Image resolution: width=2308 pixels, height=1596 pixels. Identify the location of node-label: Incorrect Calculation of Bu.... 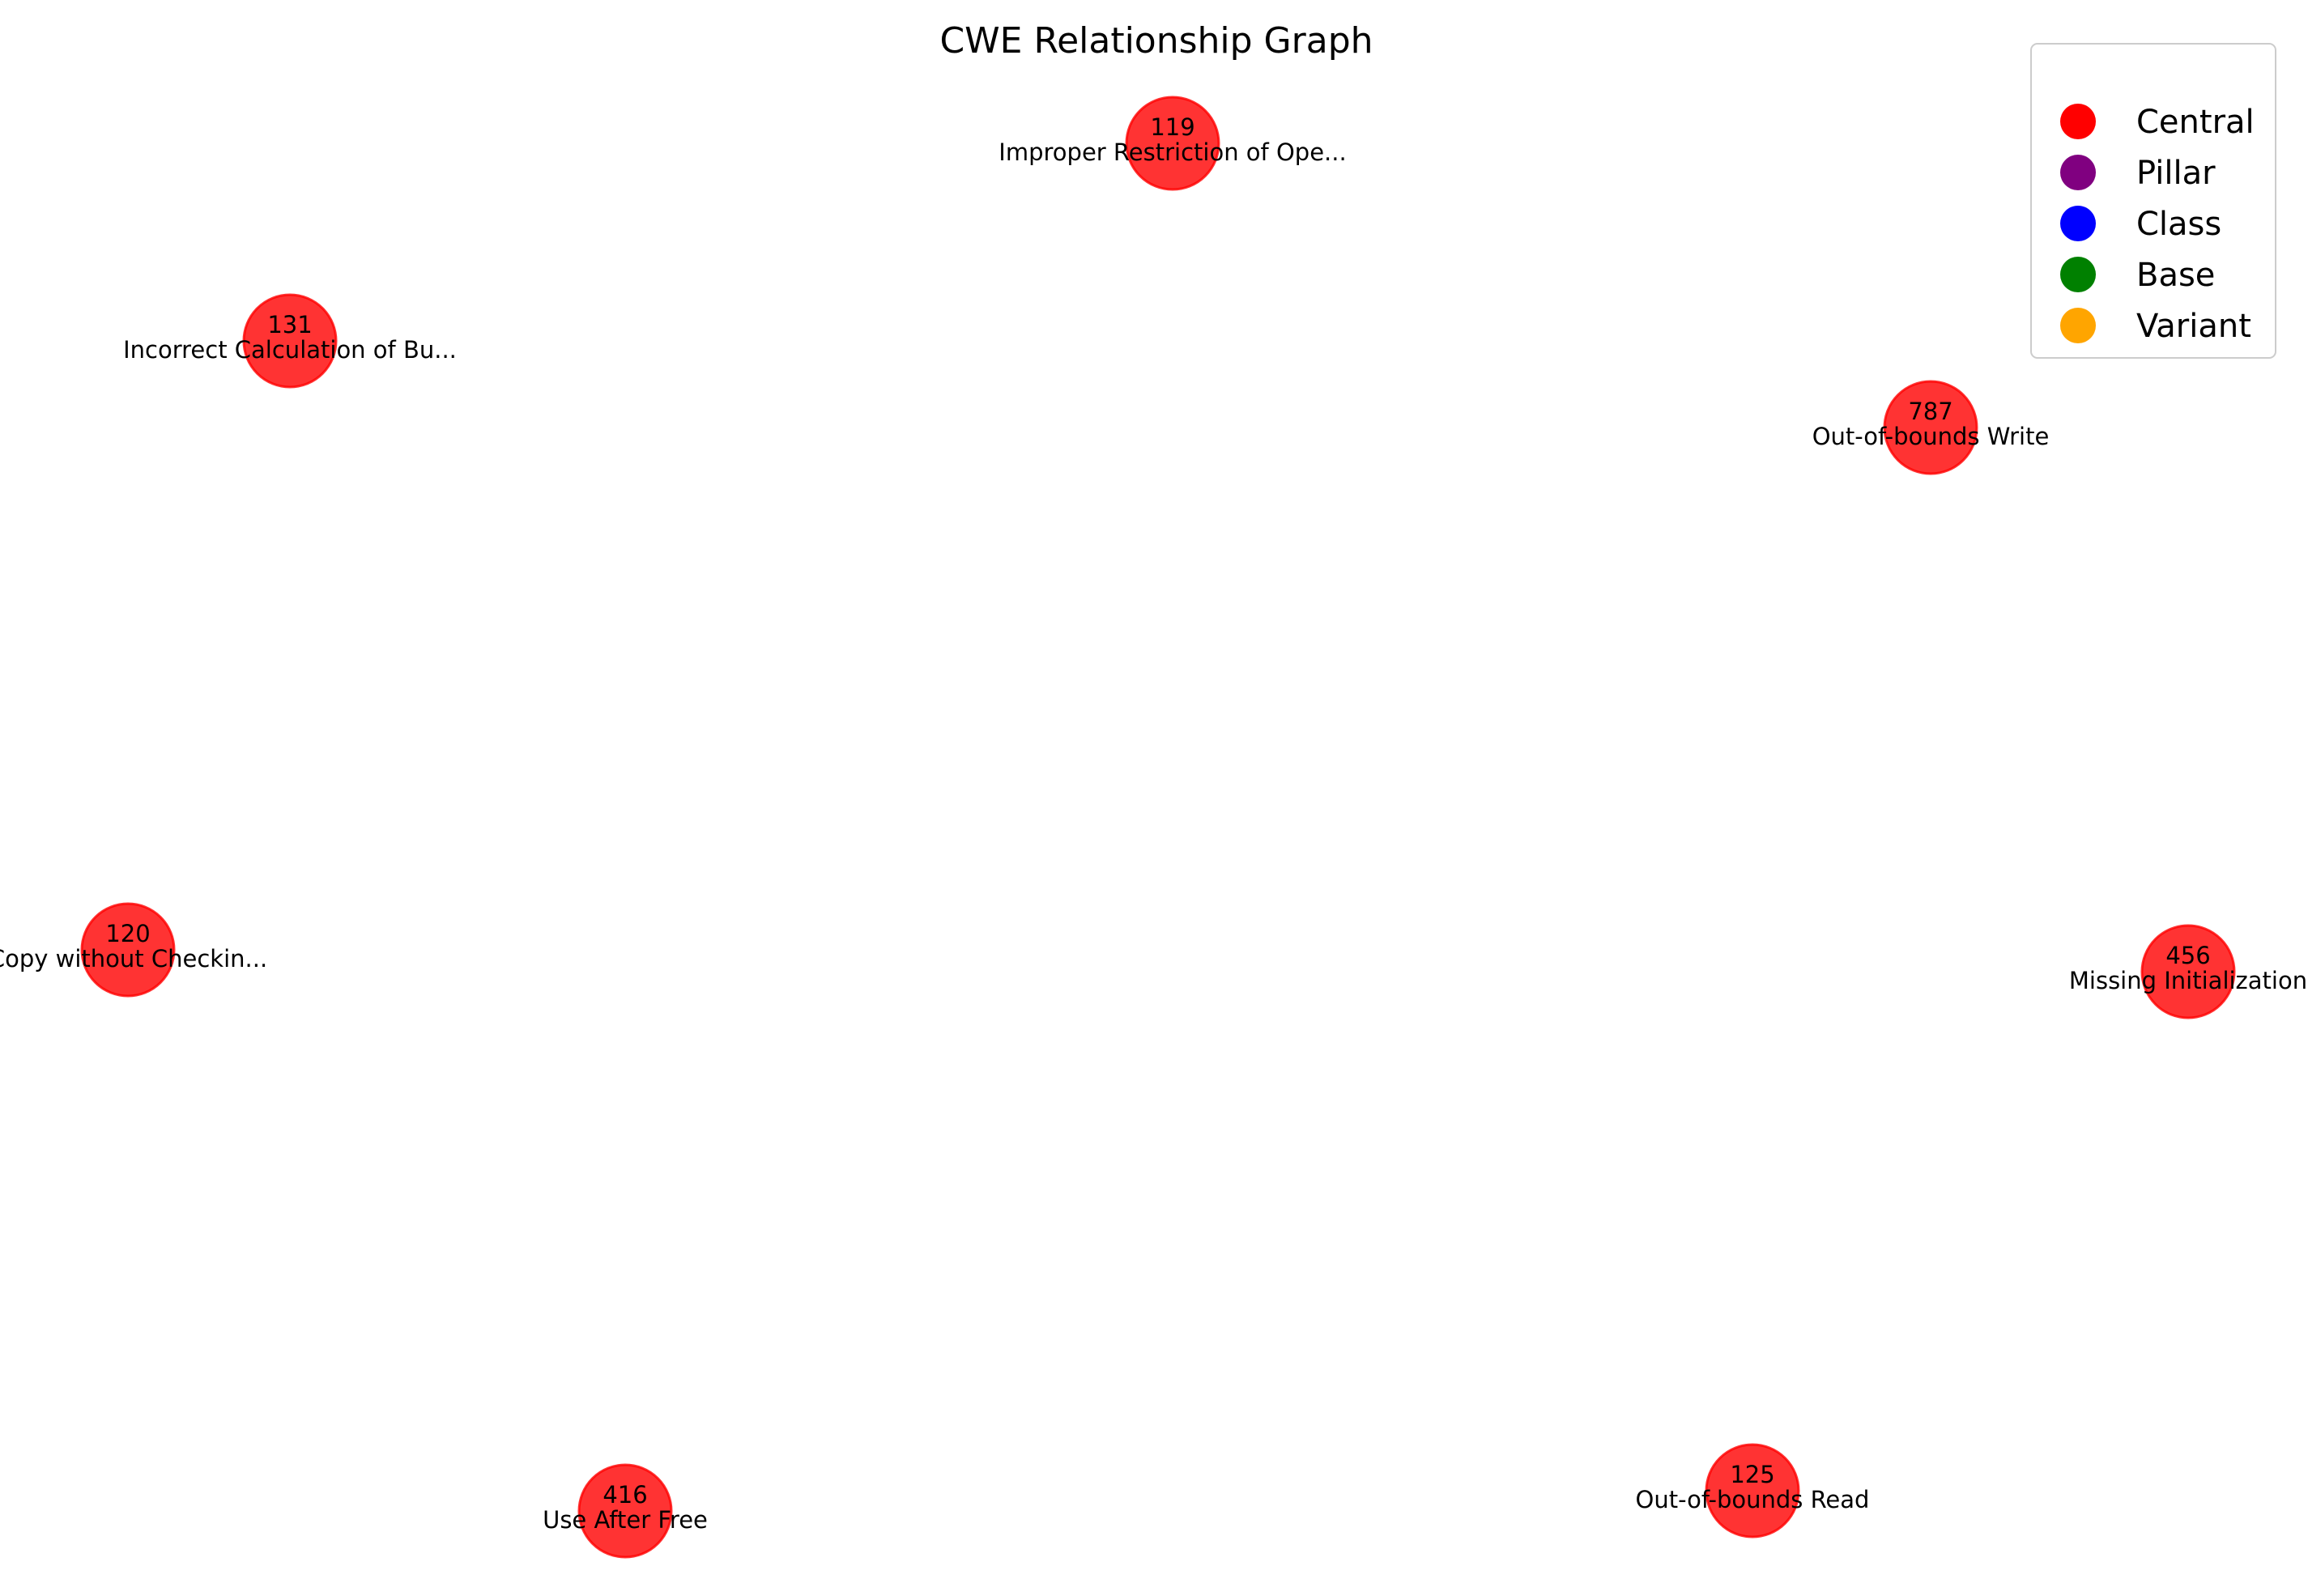
(290, 350).